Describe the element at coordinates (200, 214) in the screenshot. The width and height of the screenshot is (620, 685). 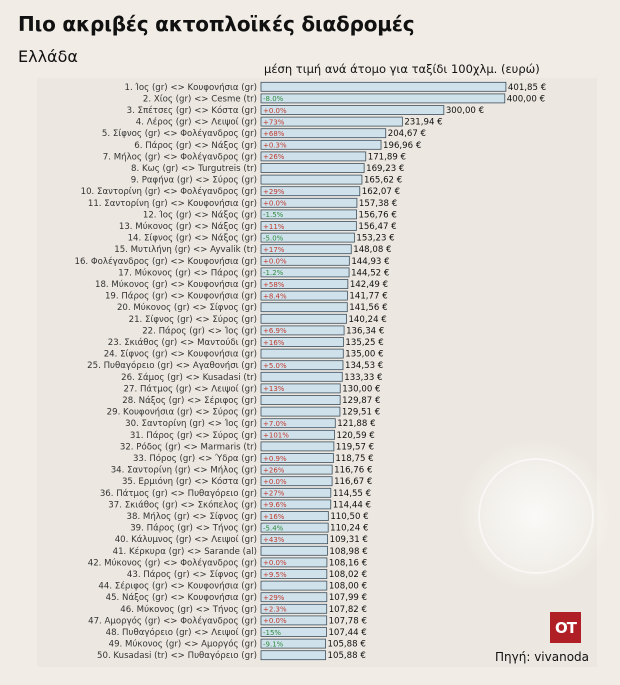
I see `category-label: 12. Ίος (gr) <> Νάξος (gr)` at that location.